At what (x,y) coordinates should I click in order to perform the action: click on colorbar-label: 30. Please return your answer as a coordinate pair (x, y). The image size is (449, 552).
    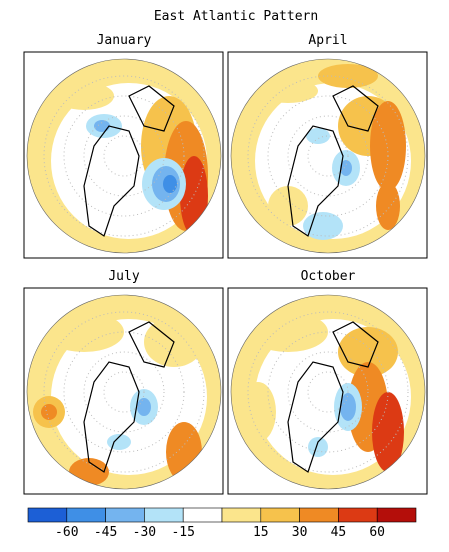
    Looking at the image, I should click on (300, 532).